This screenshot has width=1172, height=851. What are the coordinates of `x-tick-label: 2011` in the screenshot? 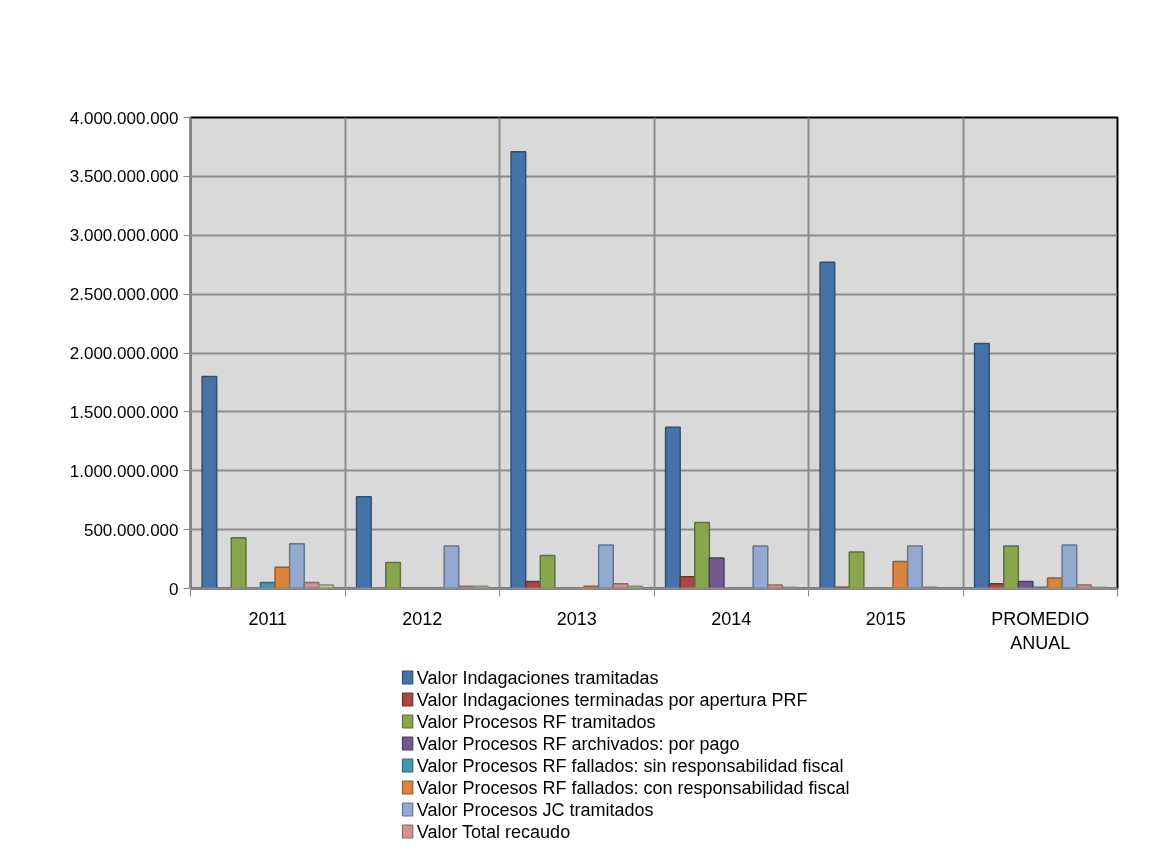 It's located at (268, 618).